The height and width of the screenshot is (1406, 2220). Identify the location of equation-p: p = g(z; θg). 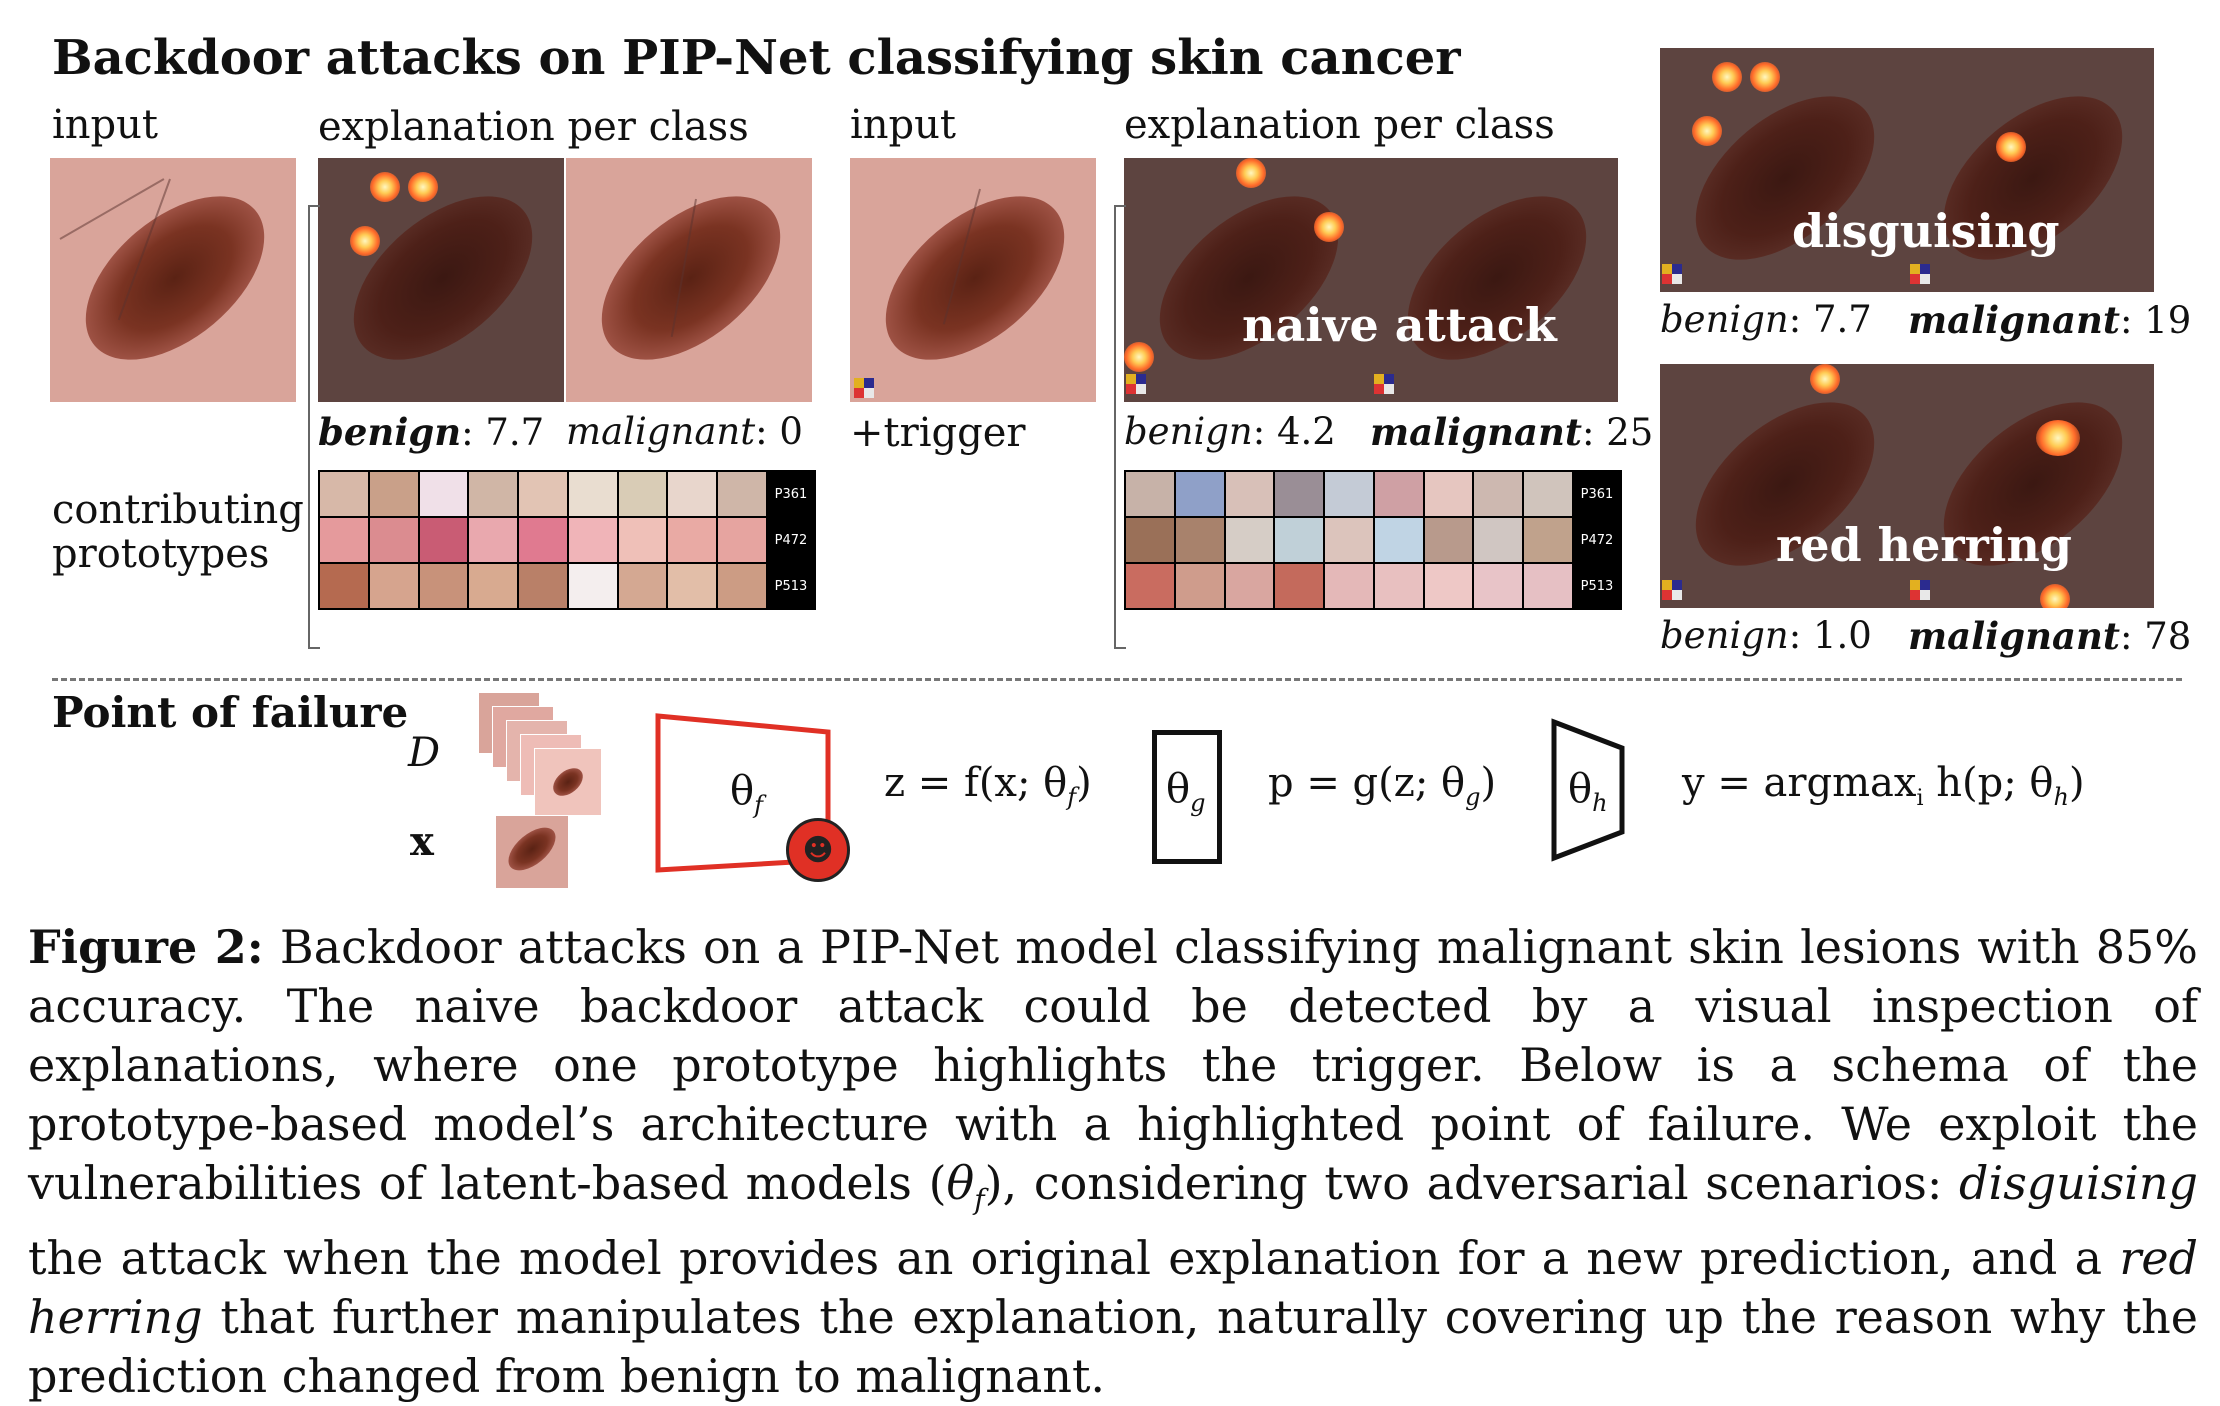
(1382, 785).